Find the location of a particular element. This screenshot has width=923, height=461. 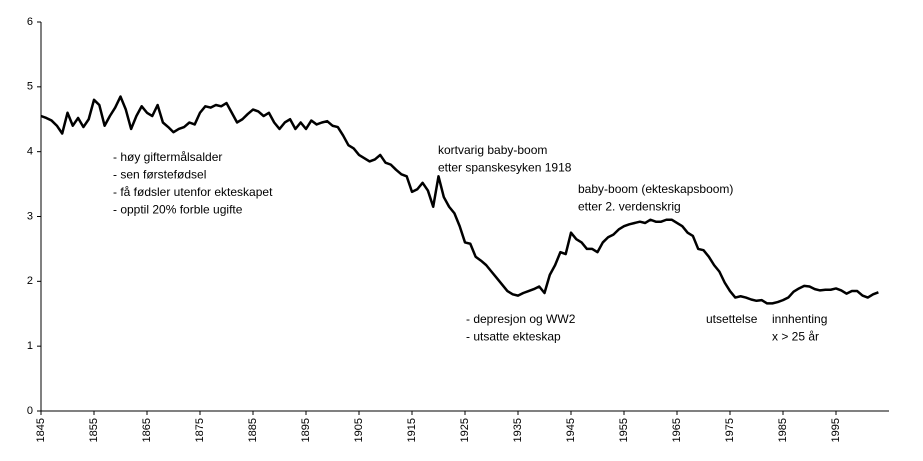

x-tick-label: 1875 is located at coordinates (200, 430).